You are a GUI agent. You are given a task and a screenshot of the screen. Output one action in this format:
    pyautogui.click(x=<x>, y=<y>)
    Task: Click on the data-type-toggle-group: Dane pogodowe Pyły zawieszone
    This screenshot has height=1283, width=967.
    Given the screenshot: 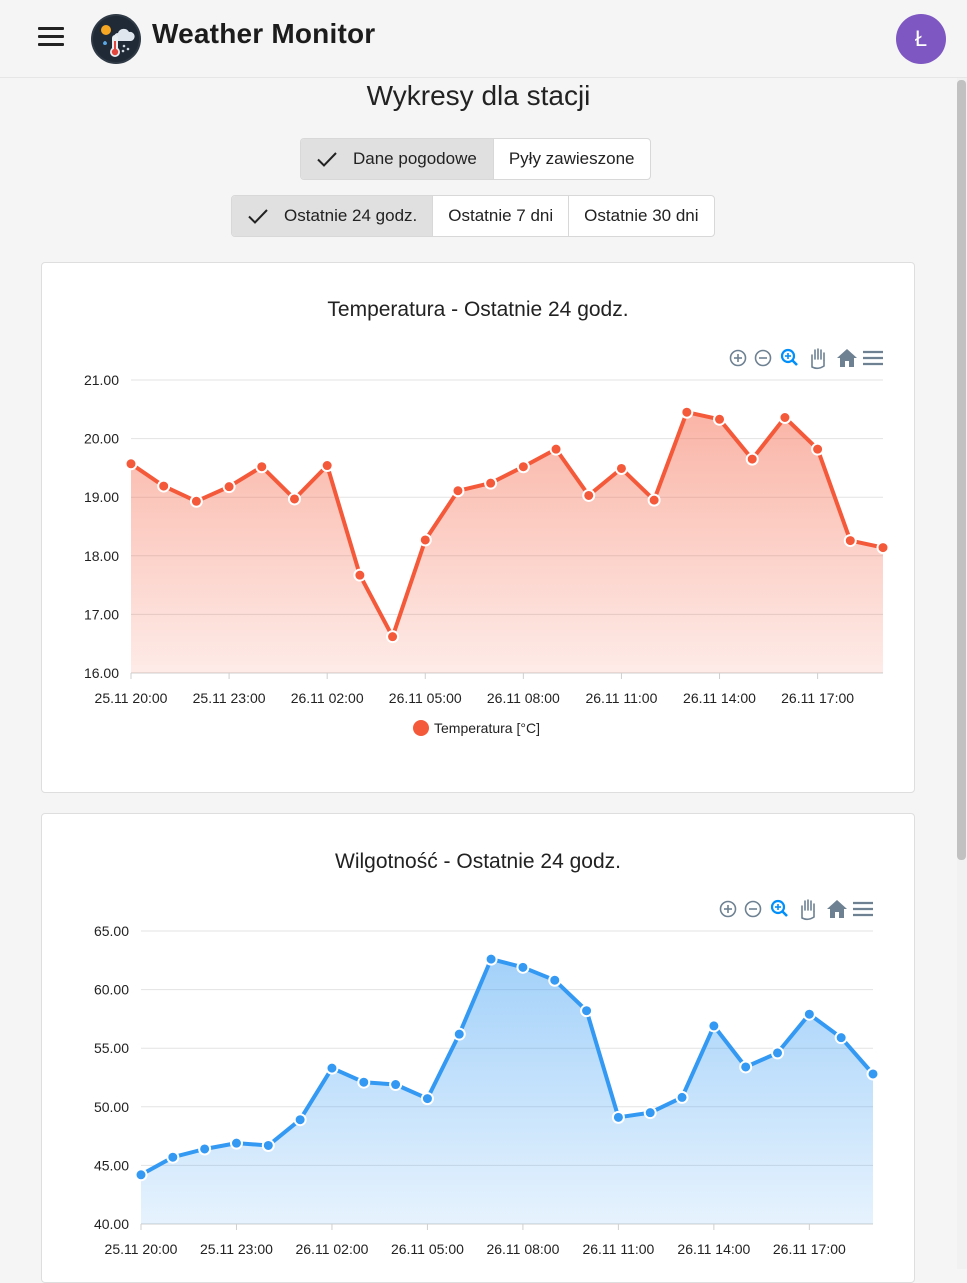 What is the action you would take?
    pyautogui.click(x=475, y=159)
    